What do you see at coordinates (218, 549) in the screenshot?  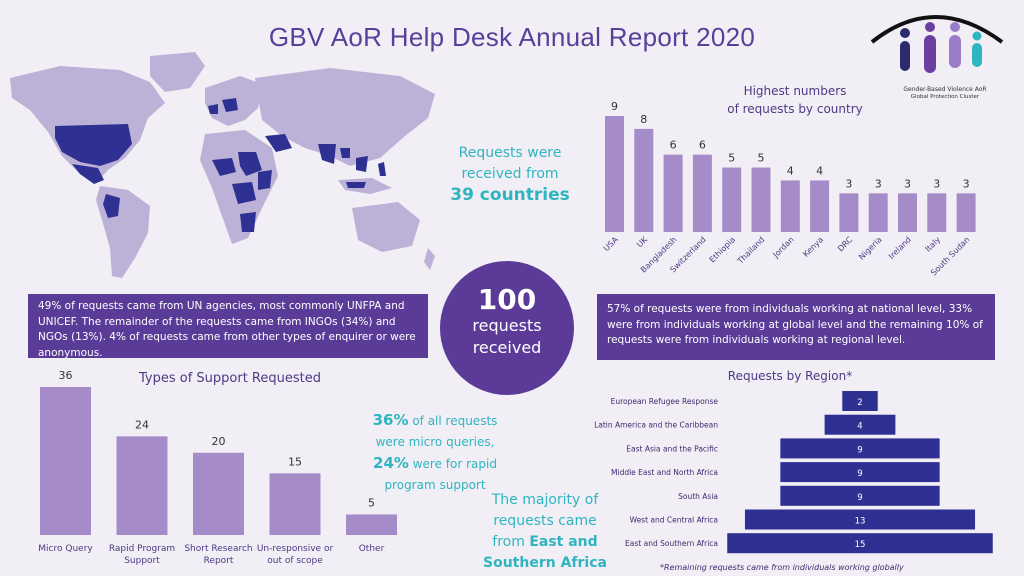 I see `support-bar-label: Short Research` at bounding box center [218, 549].